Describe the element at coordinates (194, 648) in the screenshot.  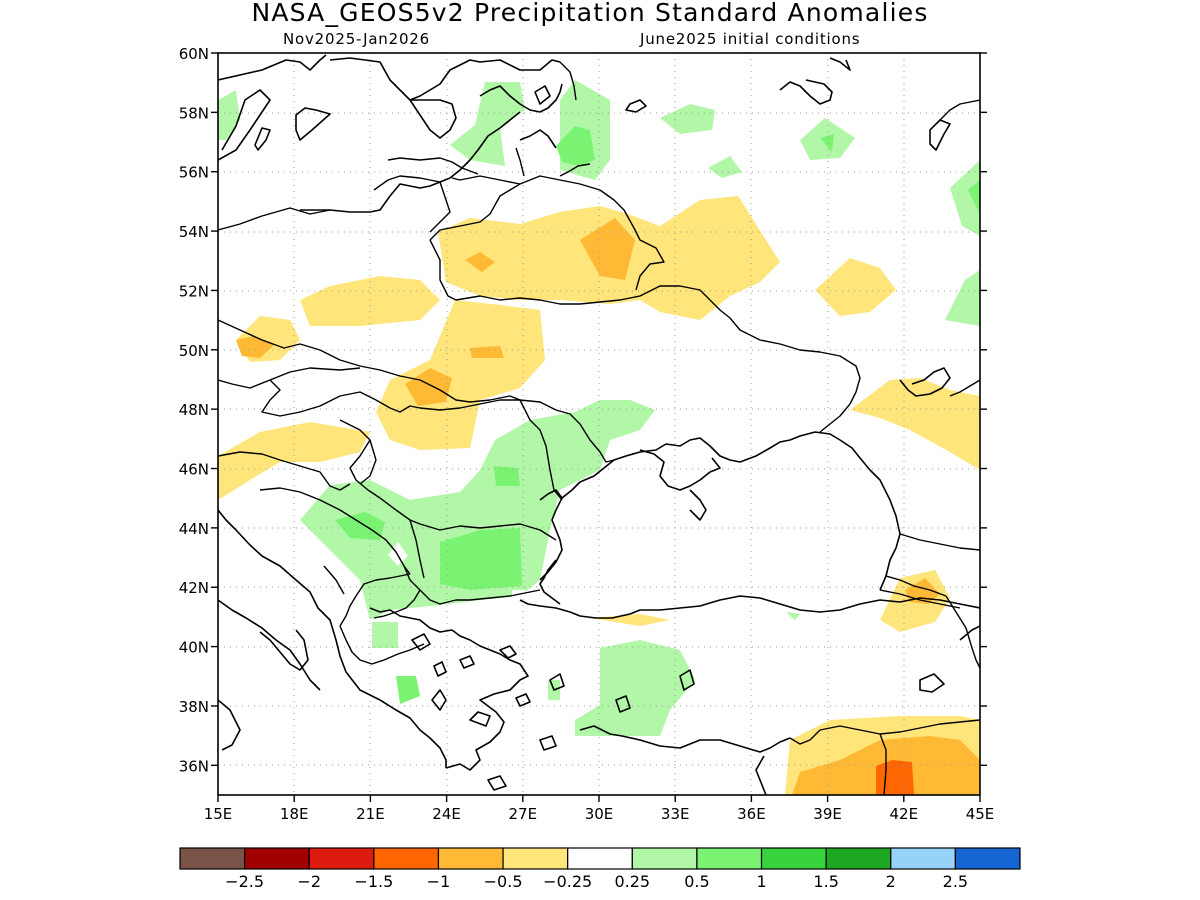
I see `lat-tick-label: 40N` at that location.